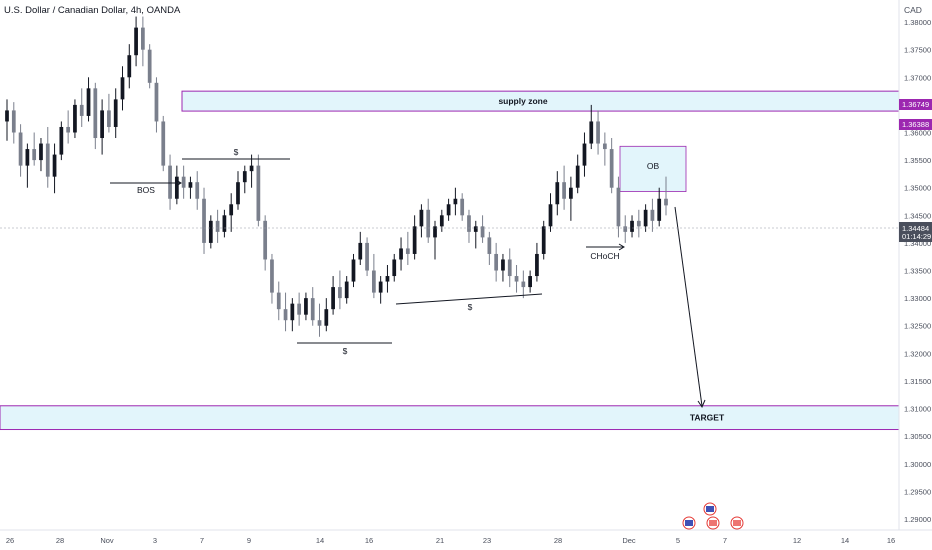 The height and width of the screenshot is (550, 932). What do you see at coordinates (913, 10) in the screenshot?
I see `currency-label: CAD` at bounding box center [913, 10].